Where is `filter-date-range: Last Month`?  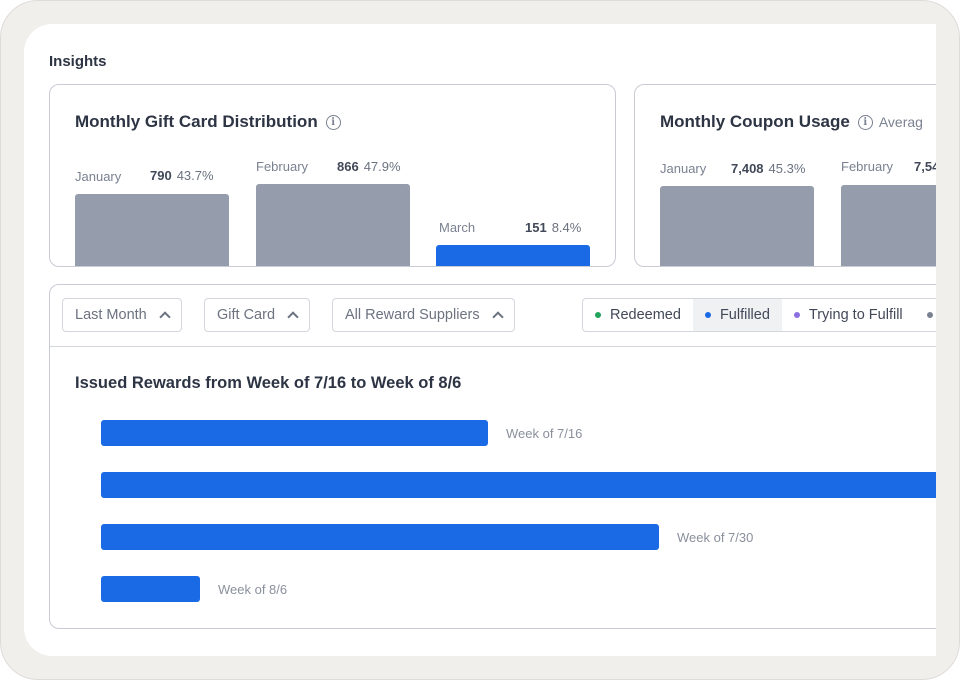 filter-date-range: Last Month is located at coordinates (122, 315).